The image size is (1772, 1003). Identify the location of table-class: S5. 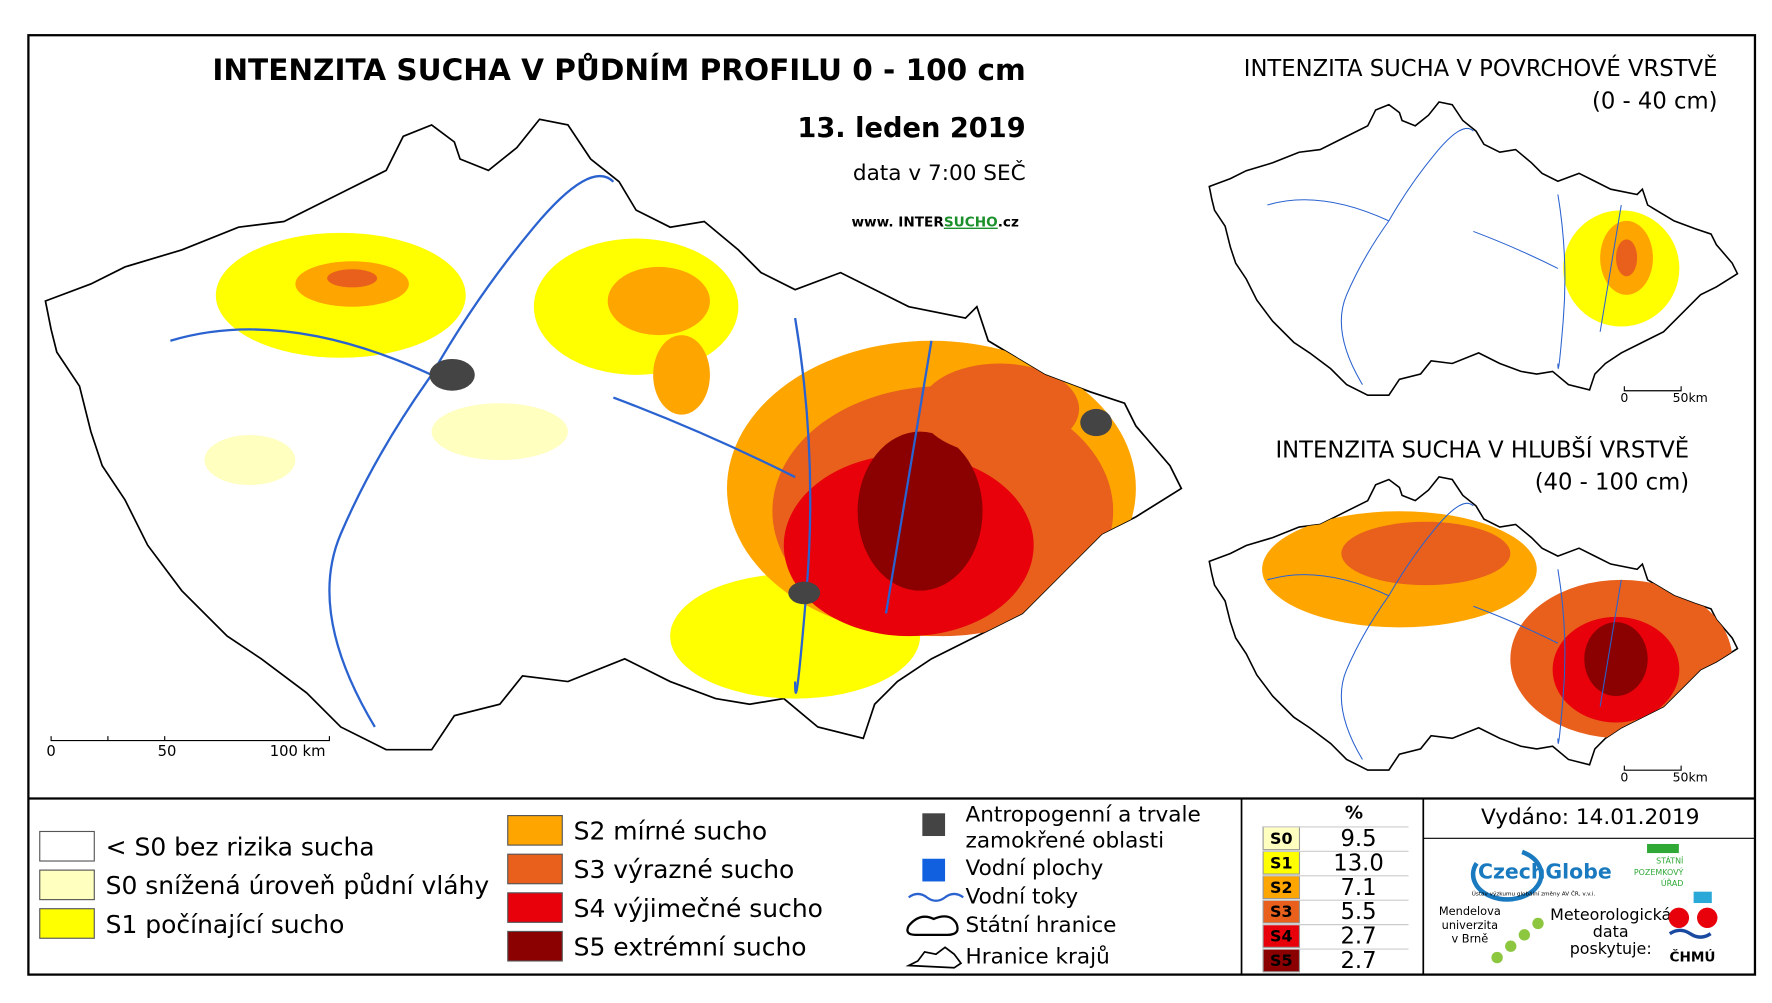
(1281, 960).